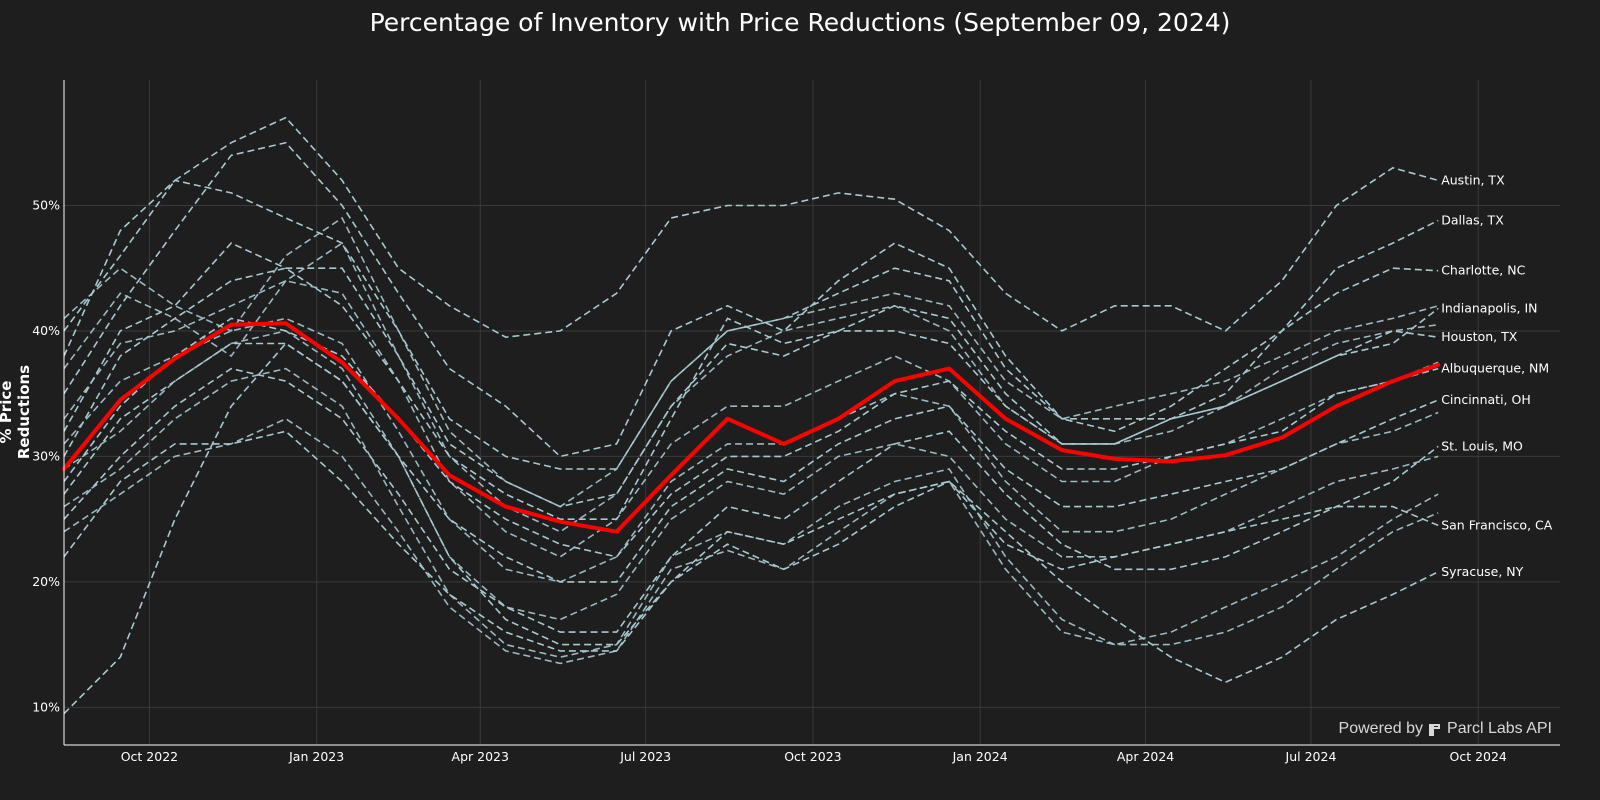  Describe the element at coordinates (1497, 524) in the screenshot. I see `series-label-san-francisco-ca: San Francisco, CA` at that location.